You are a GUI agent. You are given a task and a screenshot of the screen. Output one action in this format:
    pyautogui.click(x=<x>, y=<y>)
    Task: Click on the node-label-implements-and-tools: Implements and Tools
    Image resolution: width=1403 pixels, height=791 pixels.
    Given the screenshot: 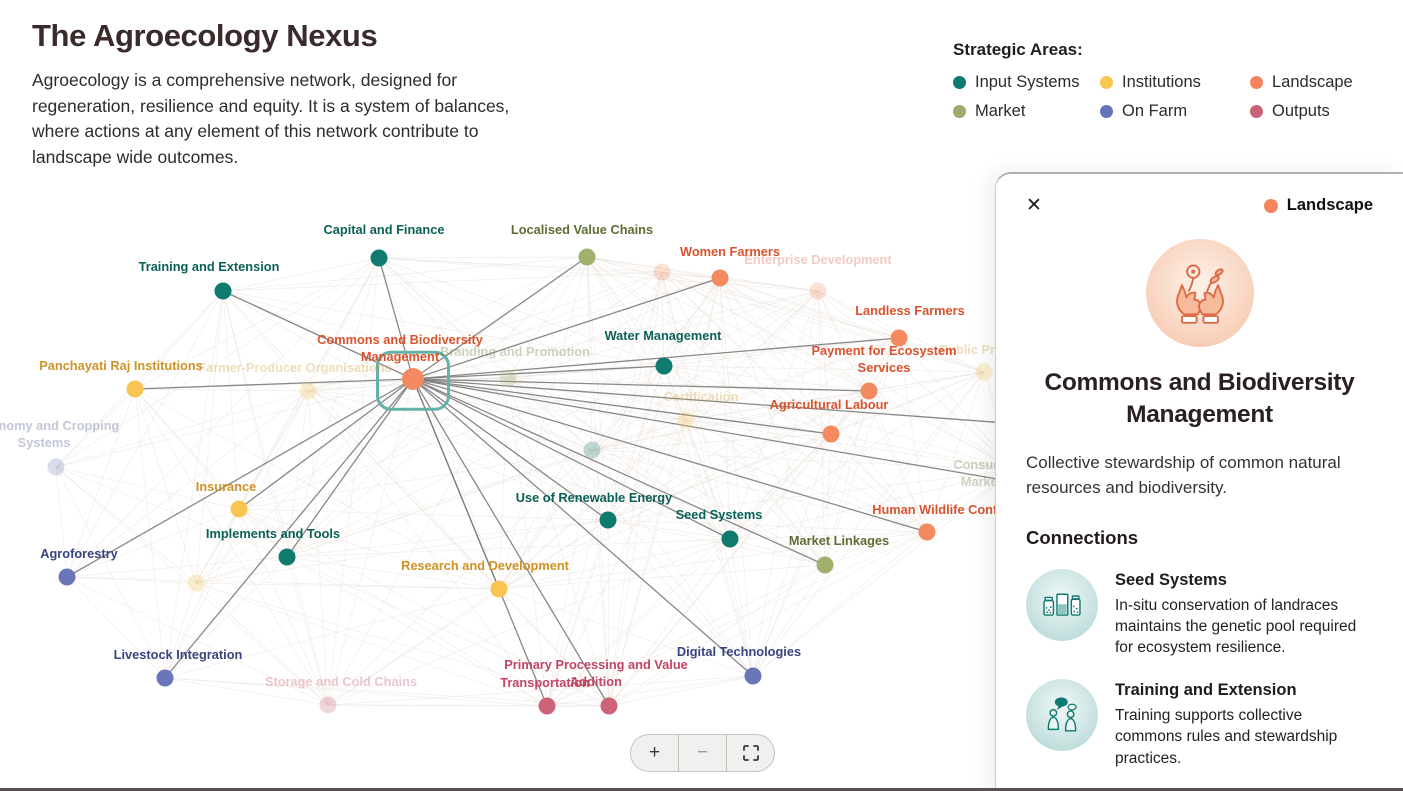 What is the action you would take?
    pyautogui.click(x=273, y=533)
    